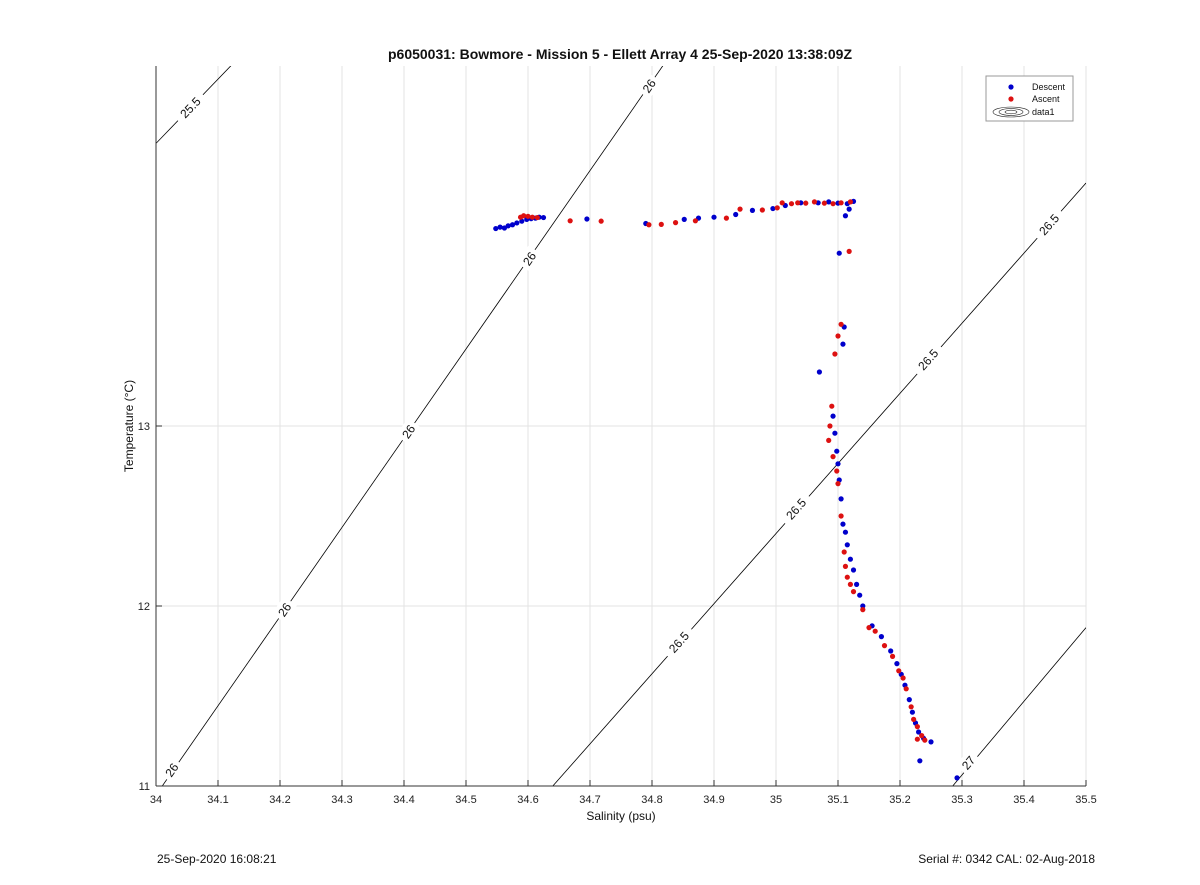 The height and width of the screenshot is (885, 1200). Describe the element at coordinates (713, 800) in the screenshot. I see `x-tick-label: 34.9` at that location.